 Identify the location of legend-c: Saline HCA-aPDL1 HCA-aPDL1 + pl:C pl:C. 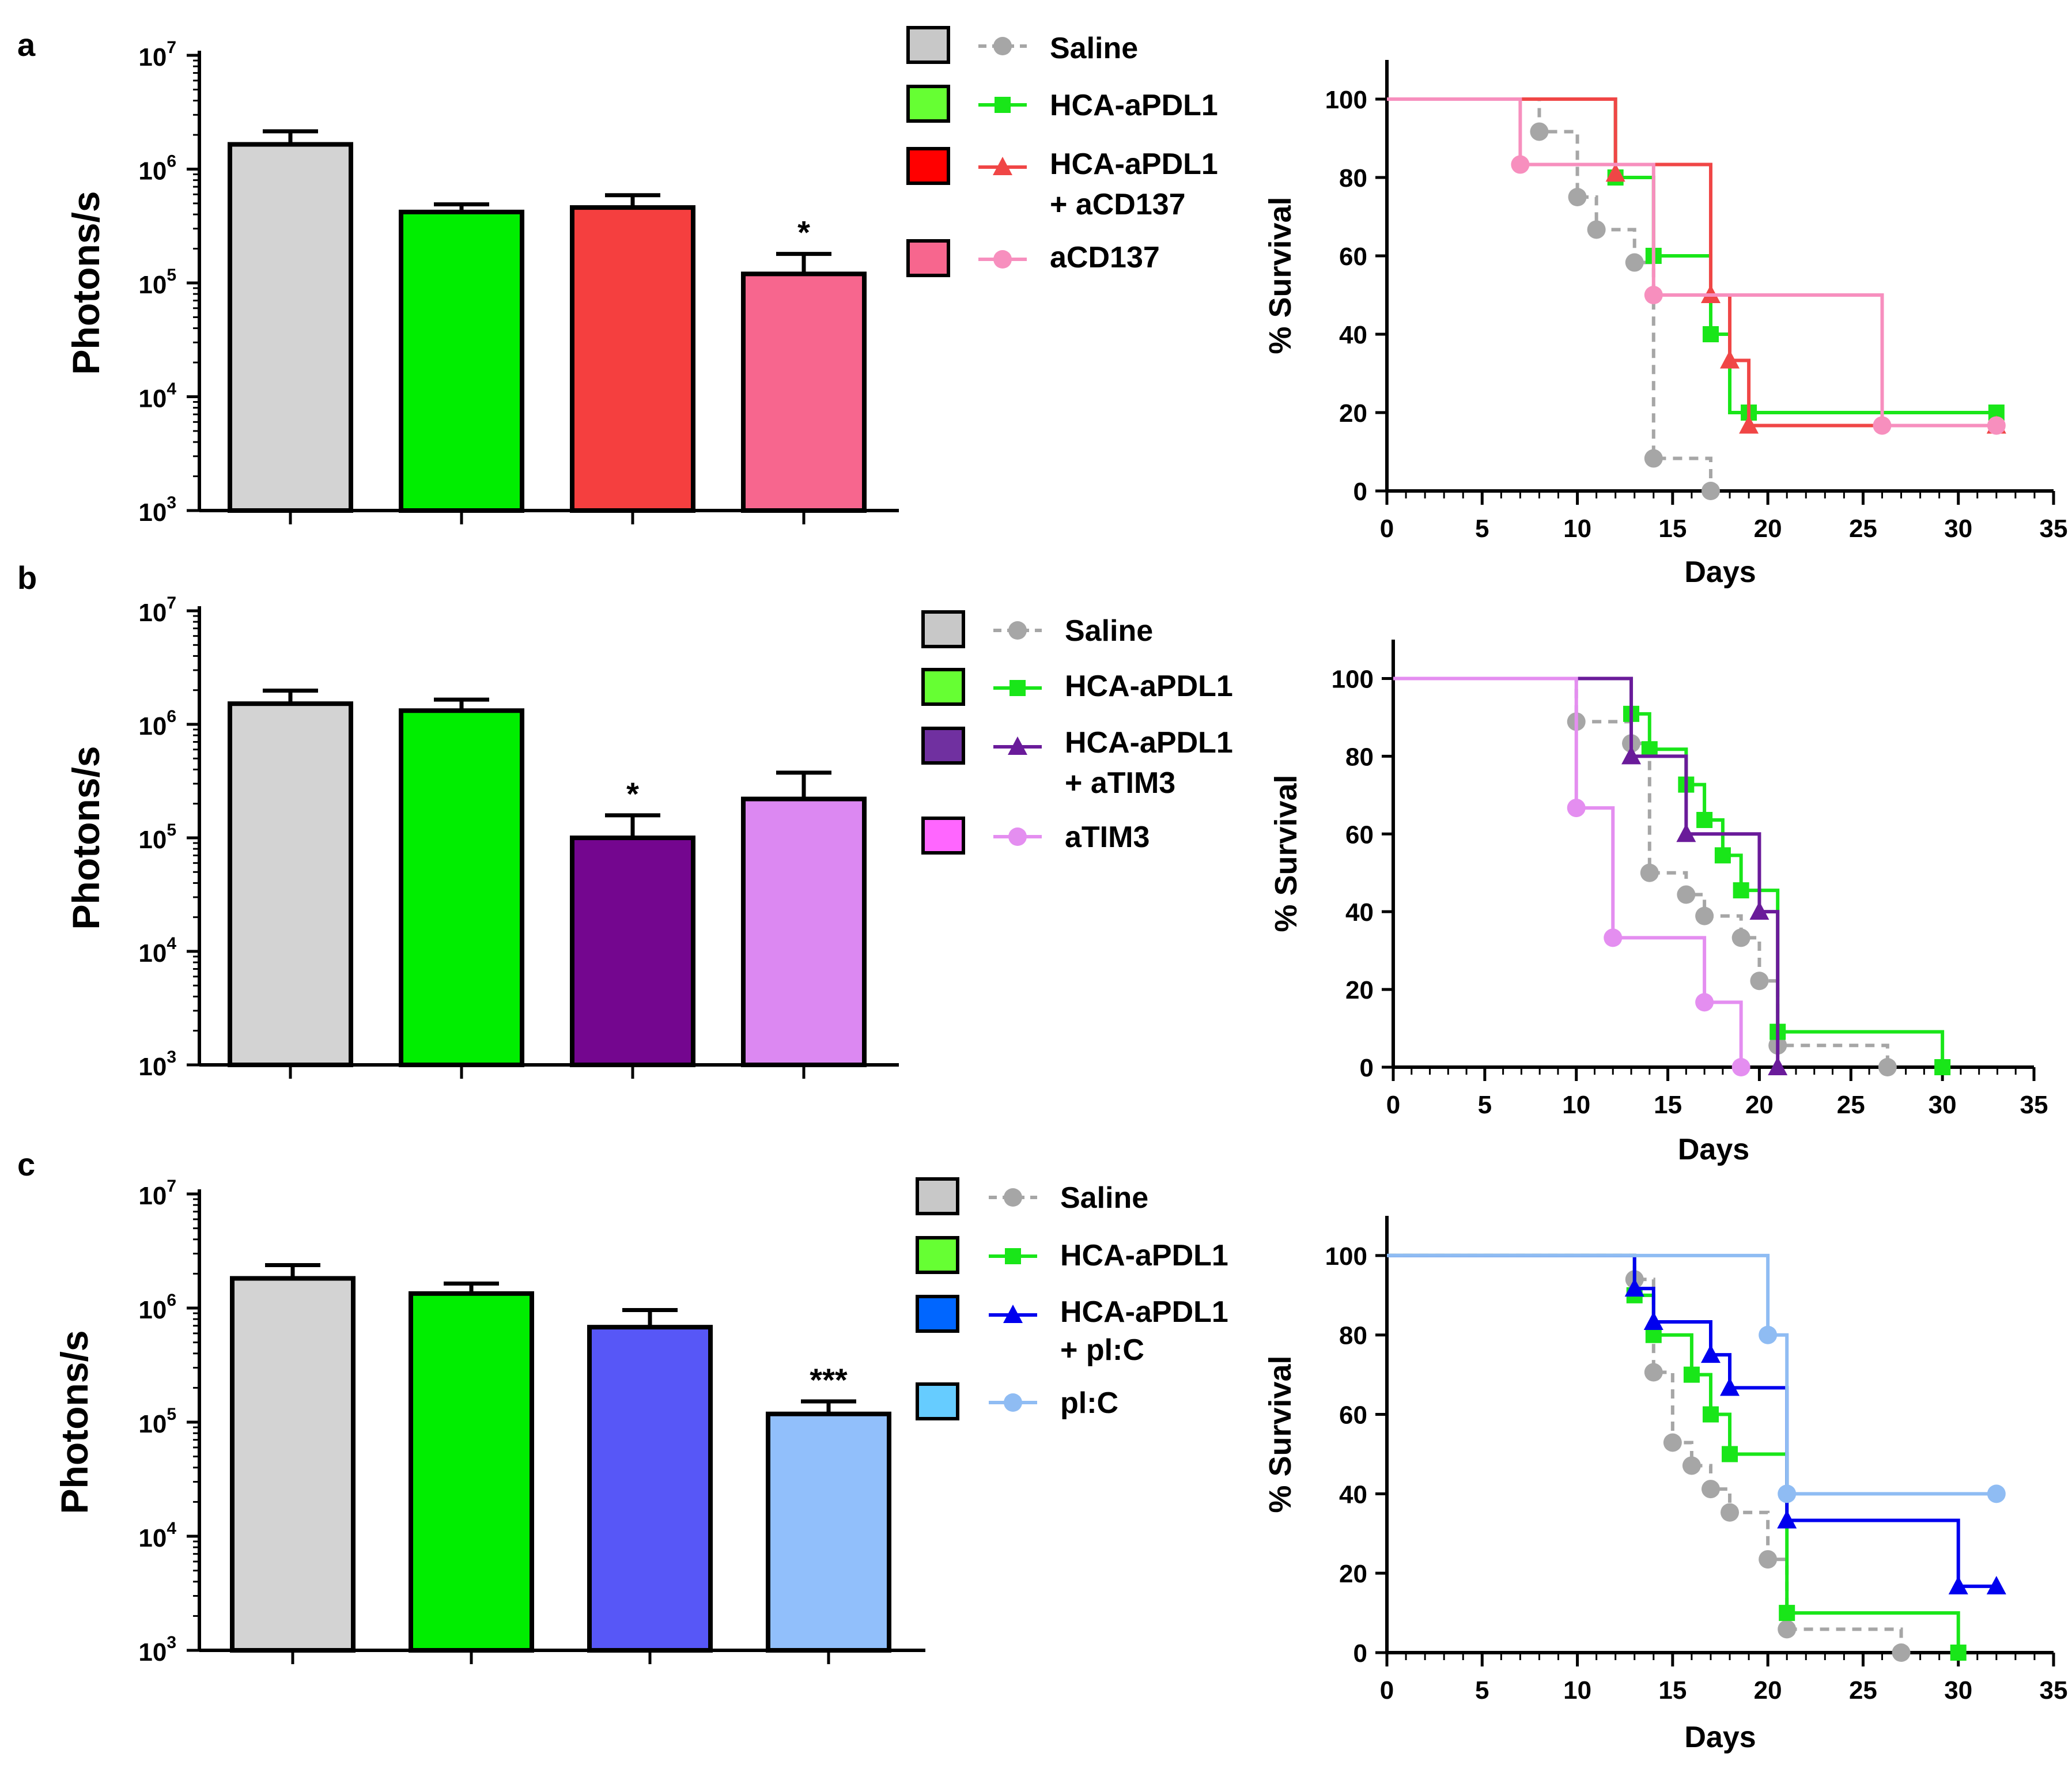
(1072, 1298).